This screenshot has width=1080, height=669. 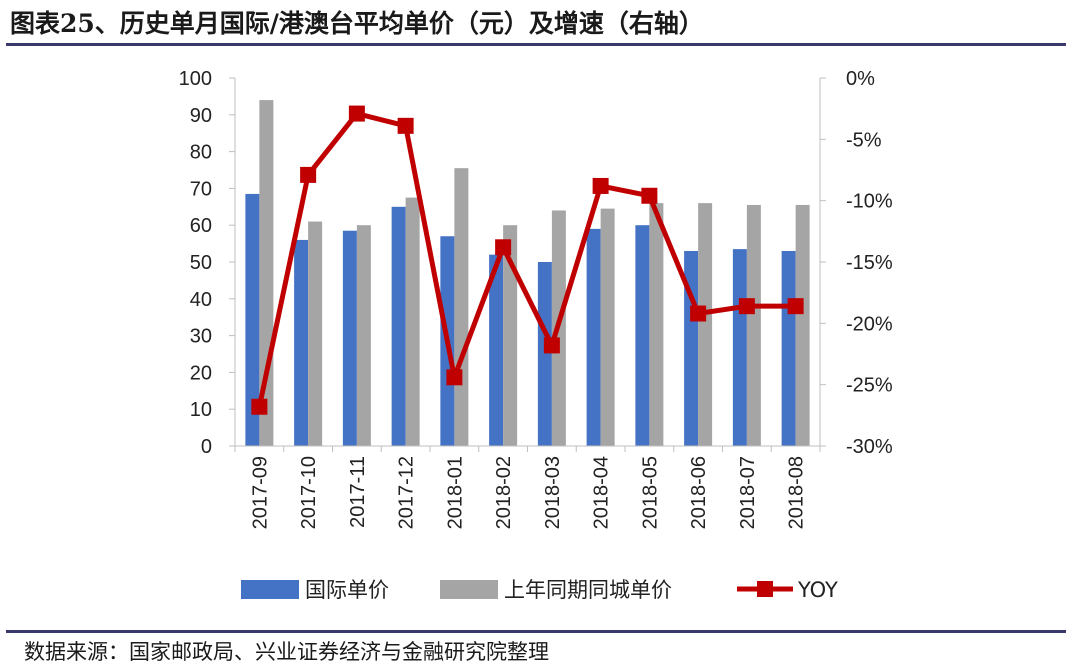 I want to click on x-tick-label: 2018-03, so click(x=553, y=492).